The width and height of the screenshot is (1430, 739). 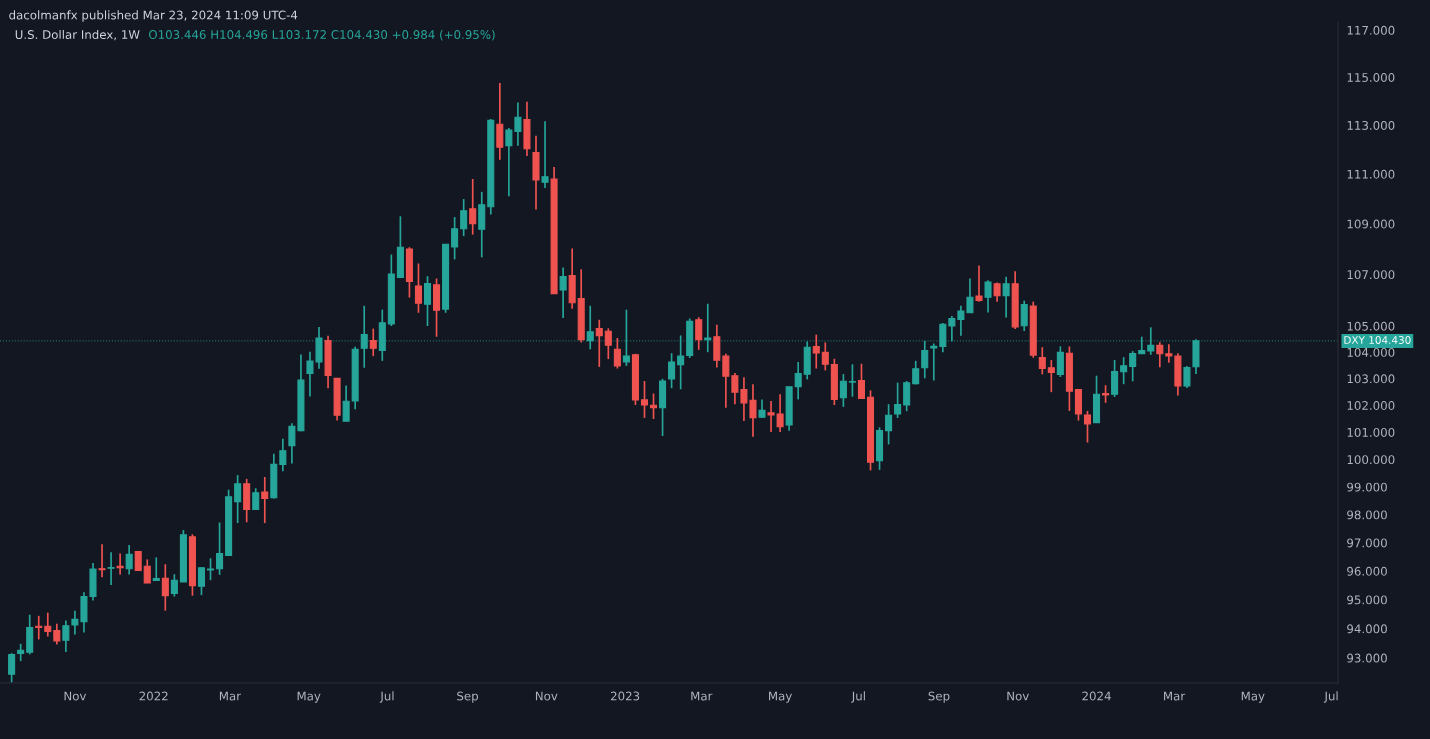 I want to click on y-tick-label: 104.000, so click(x=1371, y=352).